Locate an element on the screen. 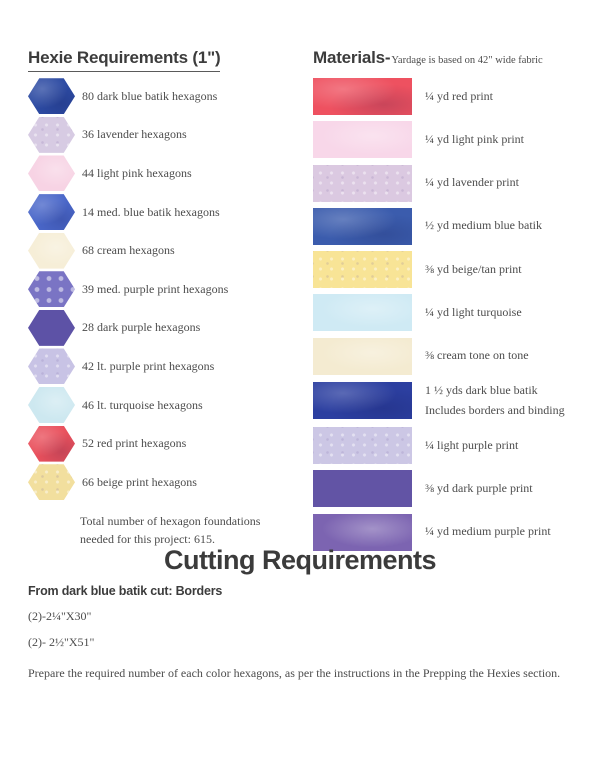  hexagon-swatch-lt-purple-print is located at coordinates (51, 366).